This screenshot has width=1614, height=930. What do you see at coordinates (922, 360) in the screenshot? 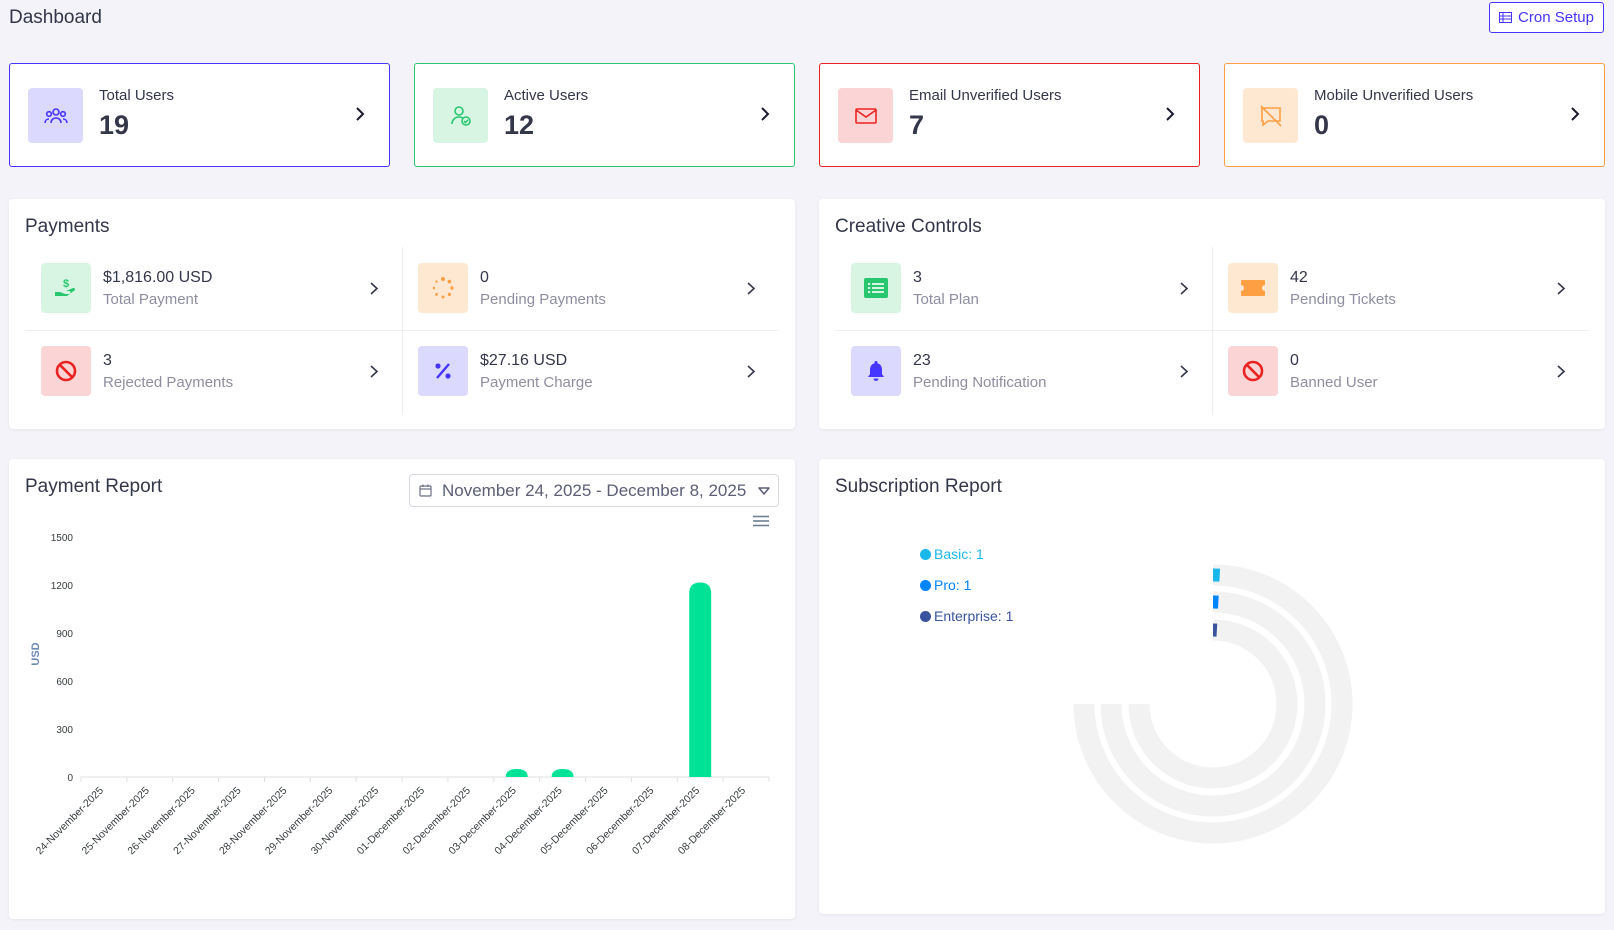
I see `stat-value: 23` at bounding box center [922, 360].